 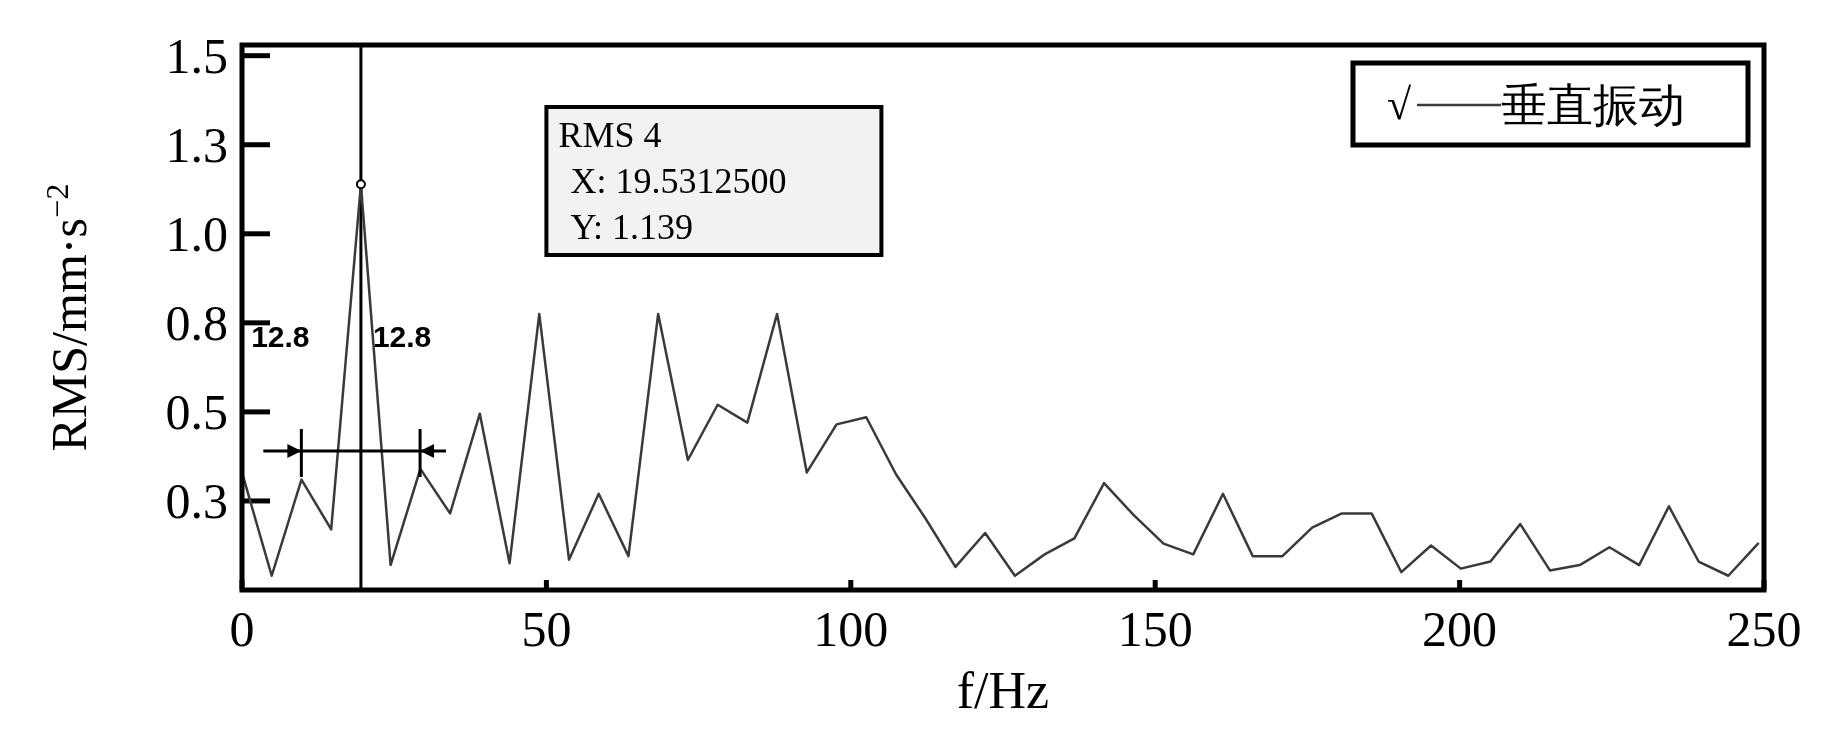 I want to click on x-tick-label: 250, so click(x=1764, y=629).